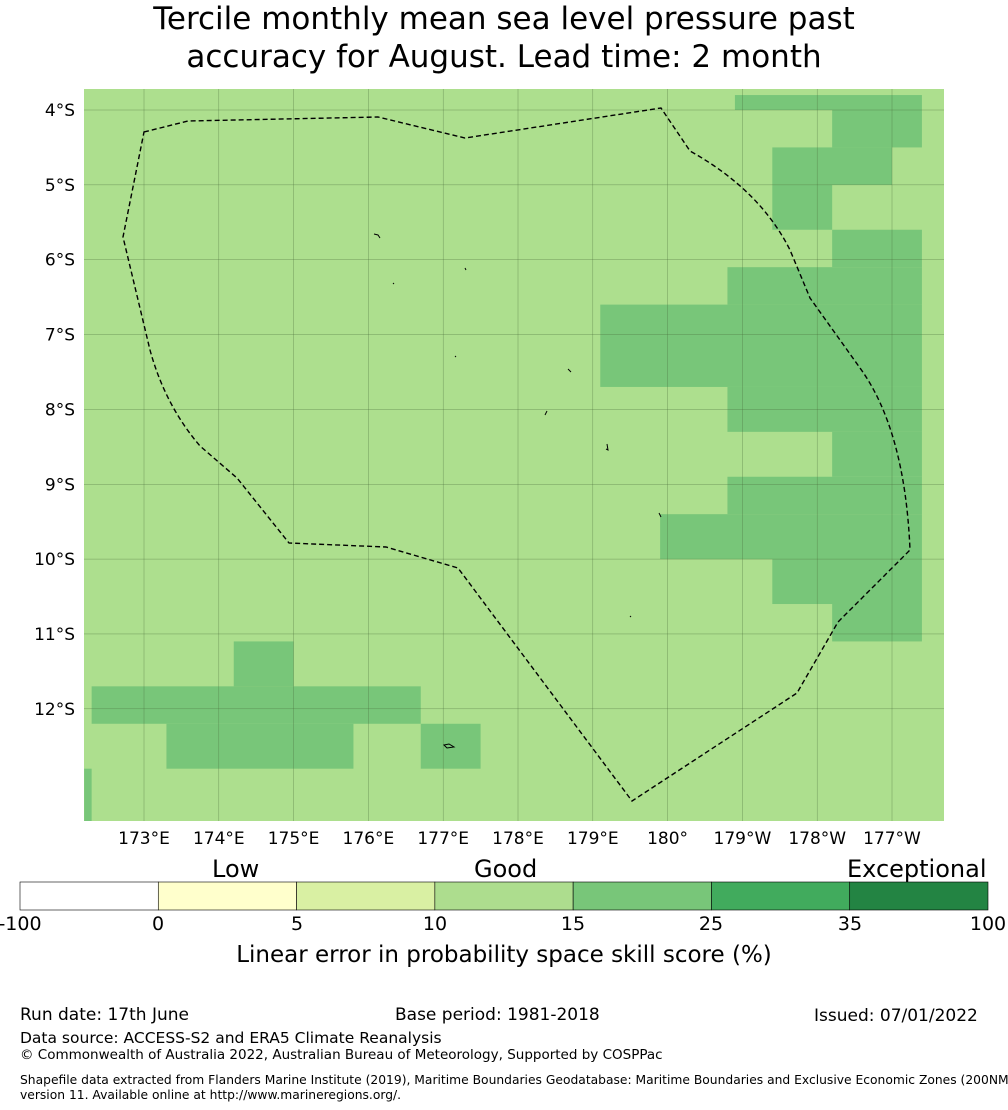 The height and width of the screenshot is (1110, 1008). Describe the element at coordinates (60, 111) in the screenshot. I see `latitude-label: 4°S` at that location.